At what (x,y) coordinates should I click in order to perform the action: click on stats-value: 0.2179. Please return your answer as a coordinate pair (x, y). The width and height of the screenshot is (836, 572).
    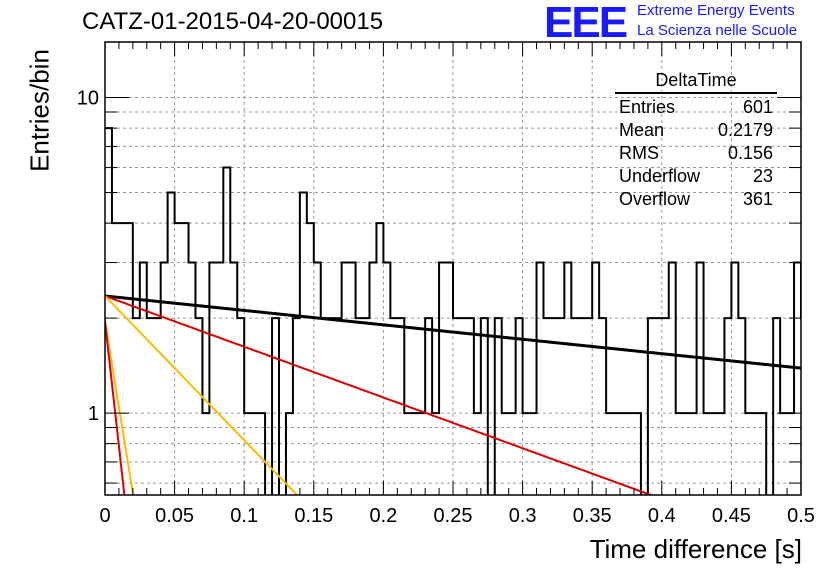
    Looking at the image, I should click on (745, 130).